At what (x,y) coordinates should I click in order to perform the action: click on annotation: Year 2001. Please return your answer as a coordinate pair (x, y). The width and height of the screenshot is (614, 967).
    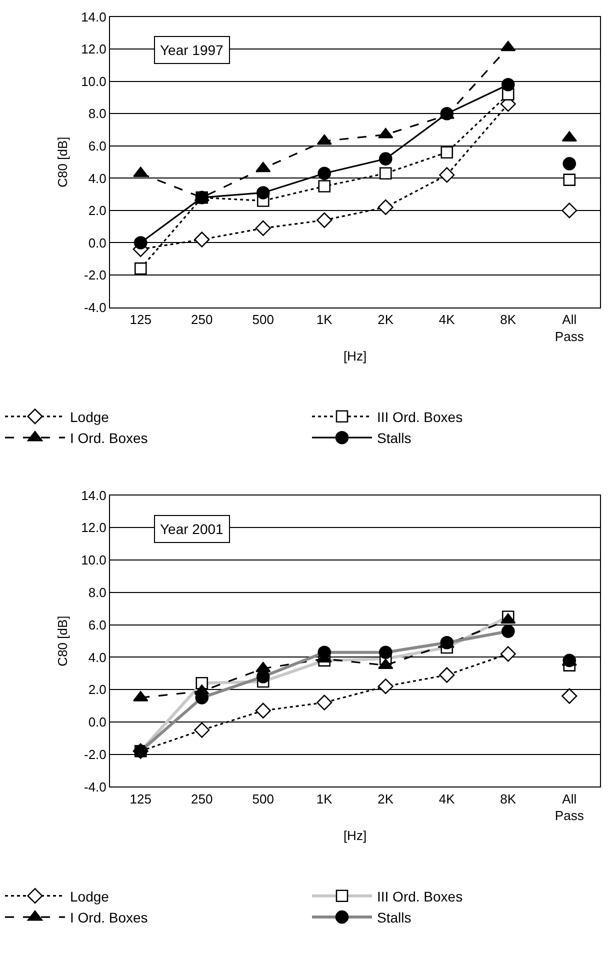
    Looking at the image, I should click on (192, 529).